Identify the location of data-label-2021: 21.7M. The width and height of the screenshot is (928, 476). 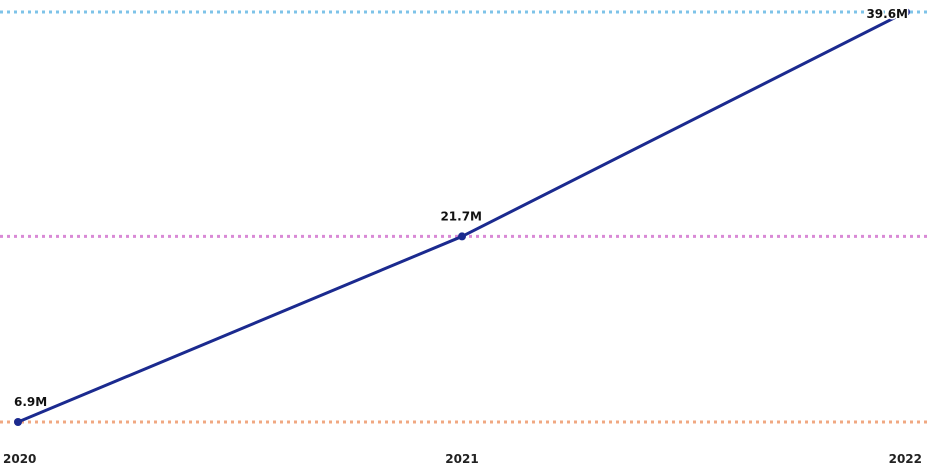
(461, 216).